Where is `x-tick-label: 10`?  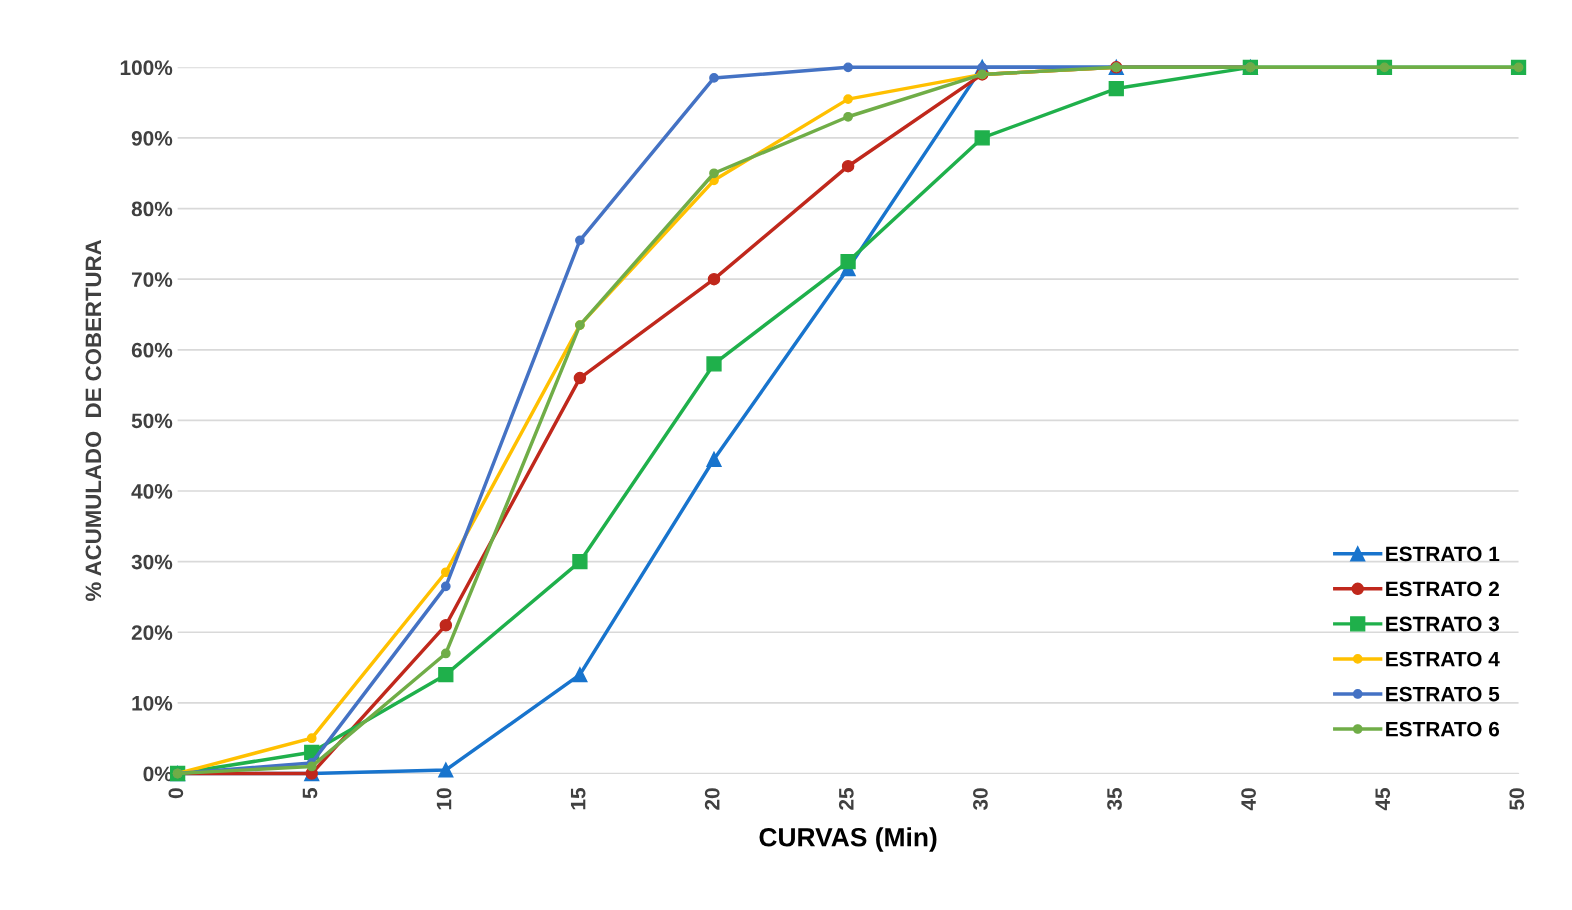
x-tick-label: 10 is located at coordinates (444, 799).